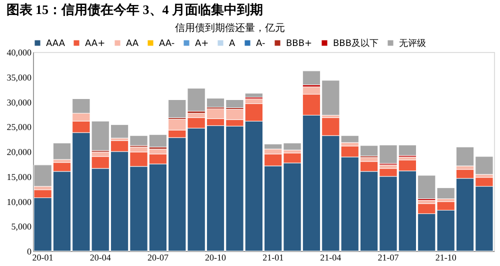 The image size is (500, 266). What do you see at coordinates (19, 102) in the screenshot?
I see `y-tick-label: 30,000` at bounding box center [19, 102].